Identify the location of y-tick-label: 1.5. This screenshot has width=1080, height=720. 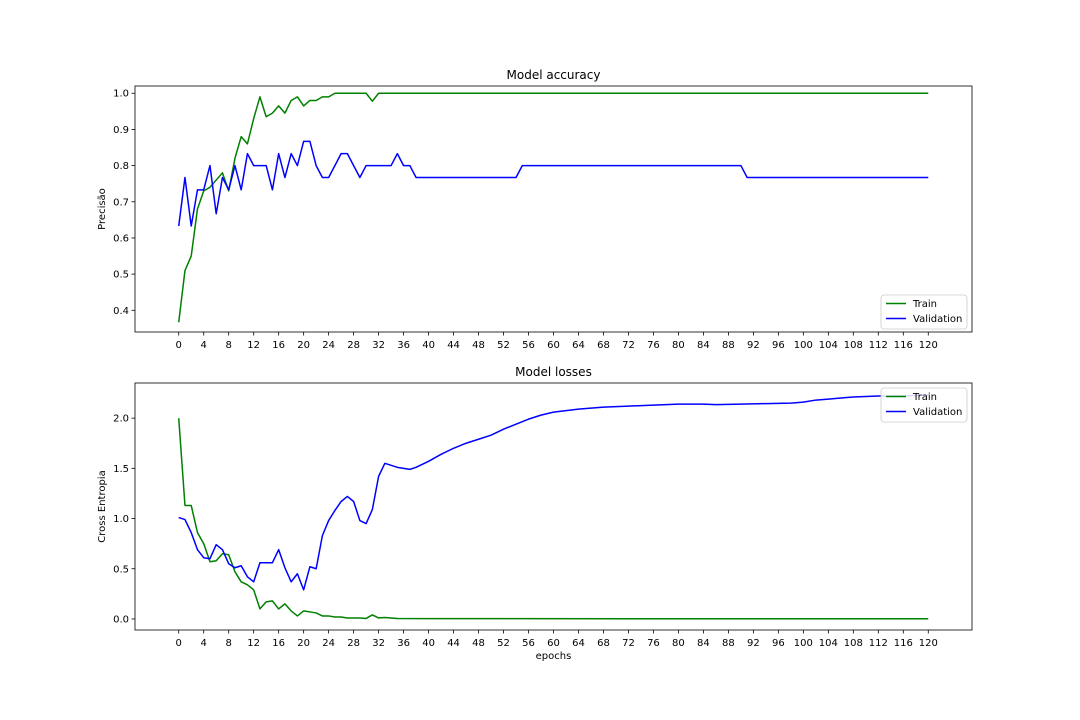
(121, 469).